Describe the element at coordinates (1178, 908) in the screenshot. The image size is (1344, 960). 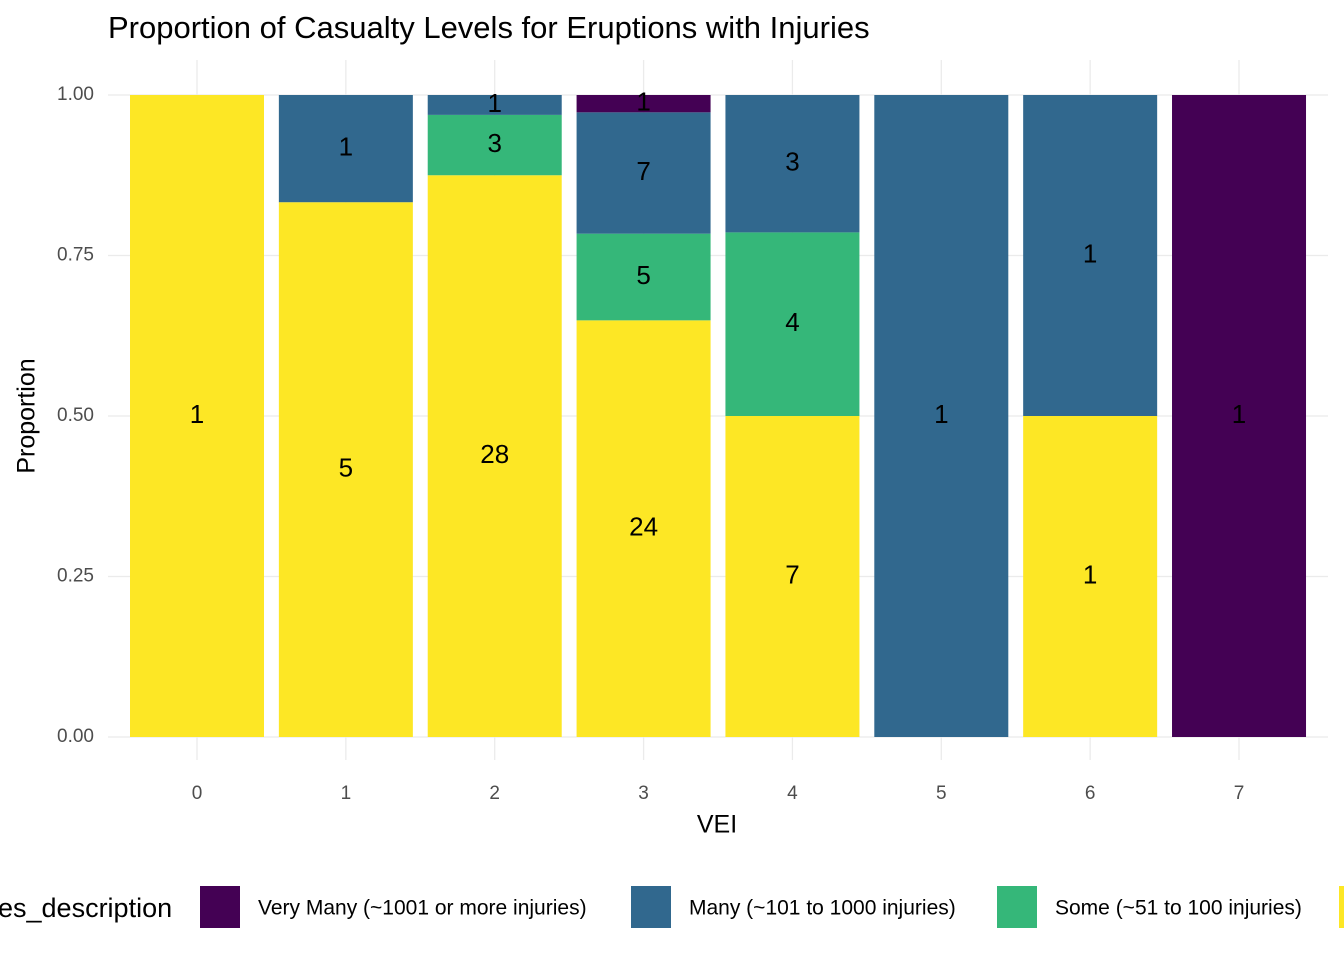
I see `legend-label: Some (~51 to 100 injuries)` at that location.